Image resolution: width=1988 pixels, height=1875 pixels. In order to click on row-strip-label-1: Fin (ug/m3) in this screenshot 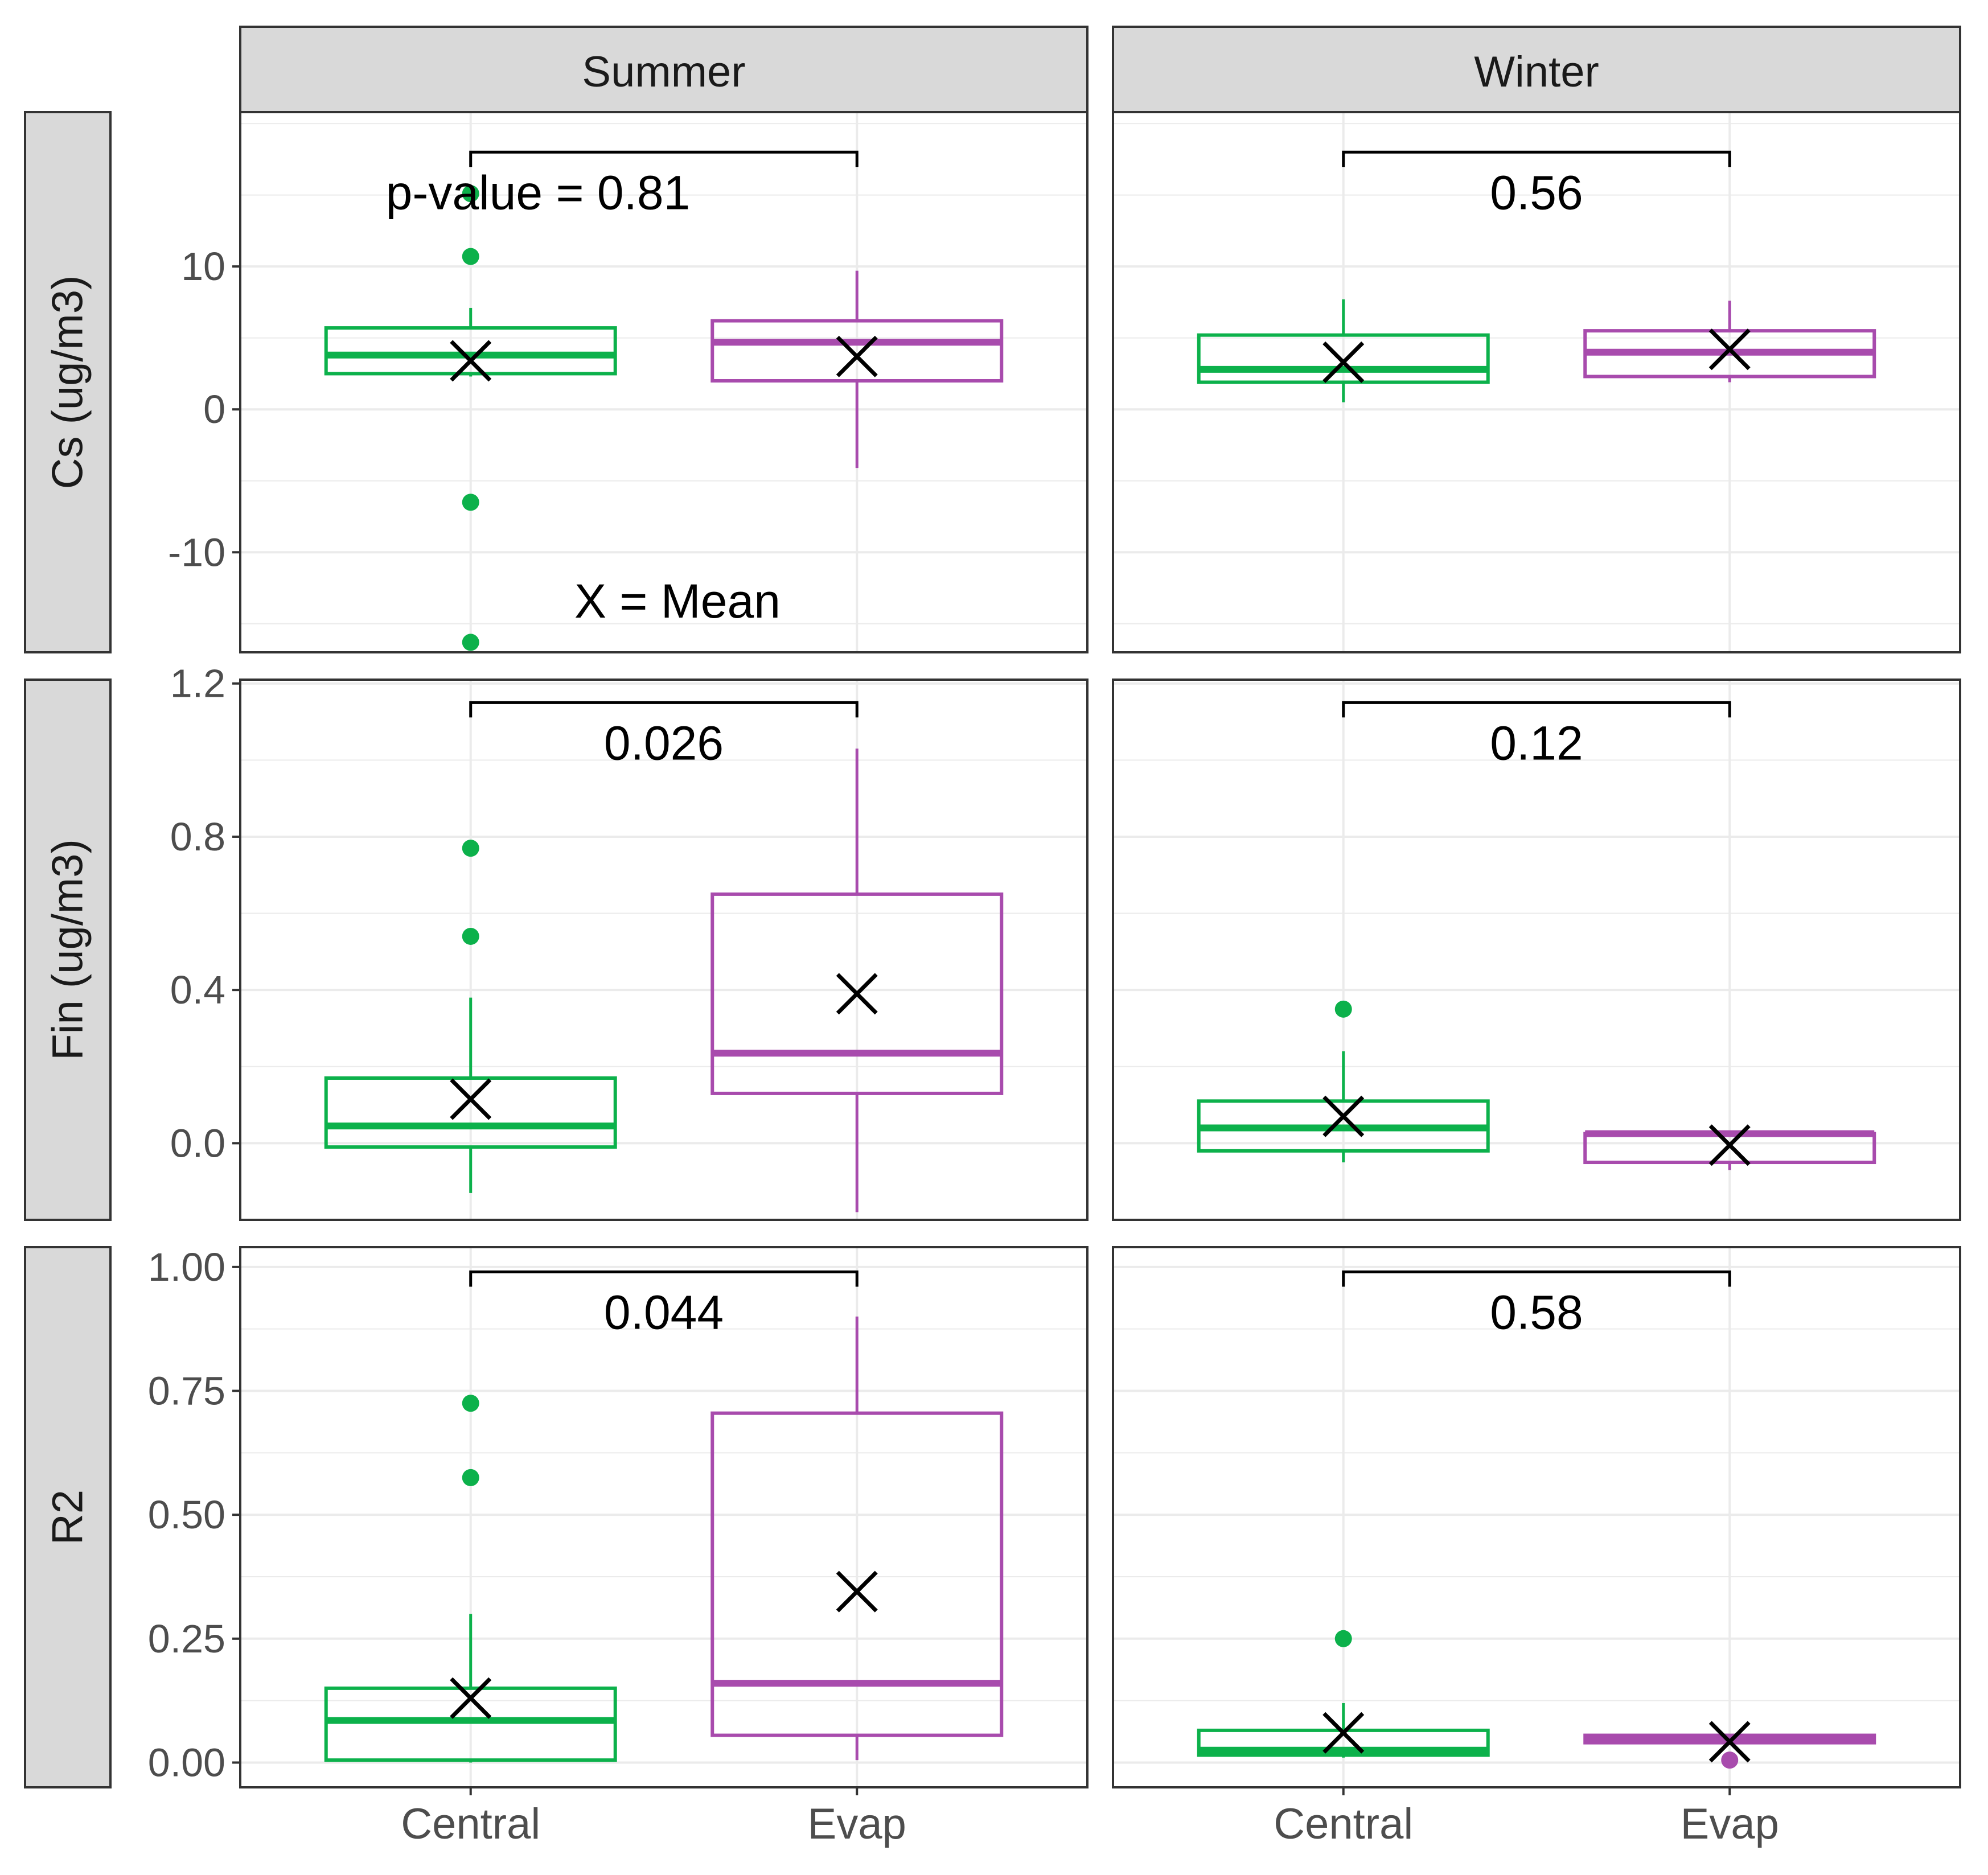, I will do `click(68, 949)`.